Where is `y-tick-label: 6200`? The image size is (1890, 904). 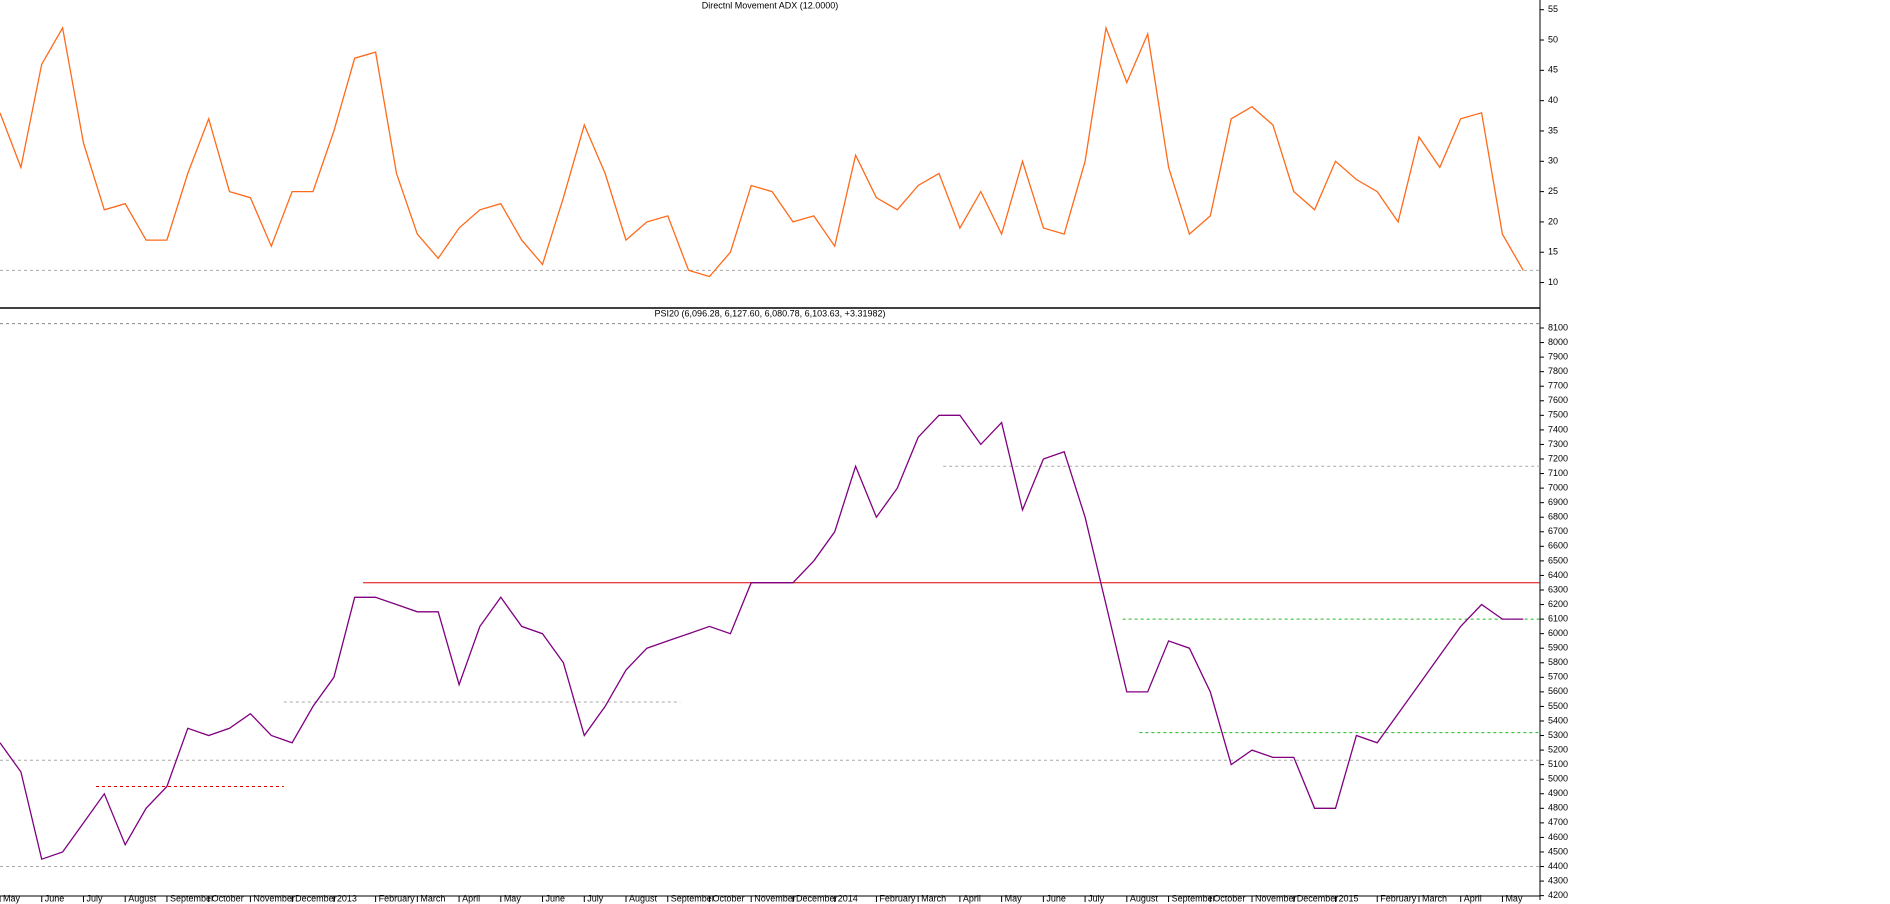
y-tick-label: 6200 is located at coordinates (1558, 604).